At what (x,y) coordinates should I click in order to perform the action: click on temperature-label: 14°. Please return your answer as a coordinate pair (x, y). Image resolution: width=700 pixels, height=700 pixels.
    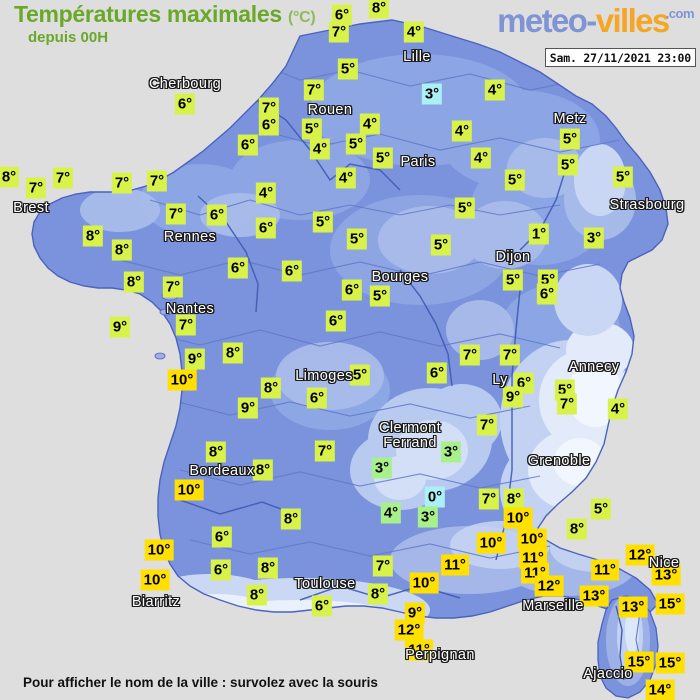
    Looking at the image, I should click on (660, 689).